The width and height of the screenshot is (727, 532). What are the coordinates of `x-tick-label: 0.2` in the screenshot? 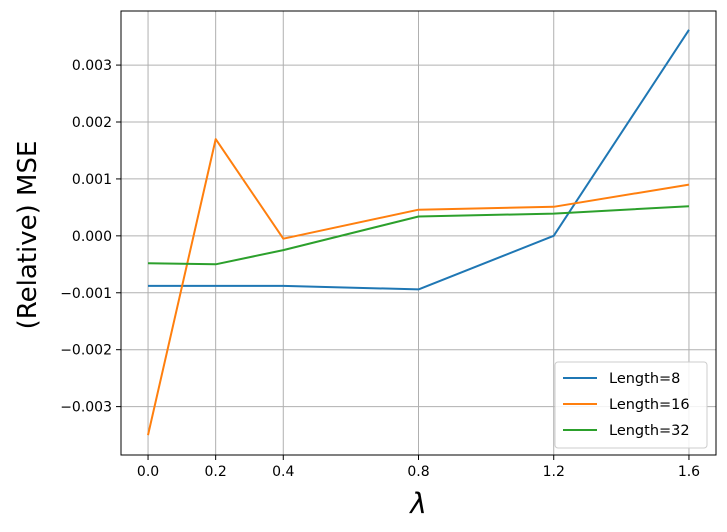 It's located at (216, 472).